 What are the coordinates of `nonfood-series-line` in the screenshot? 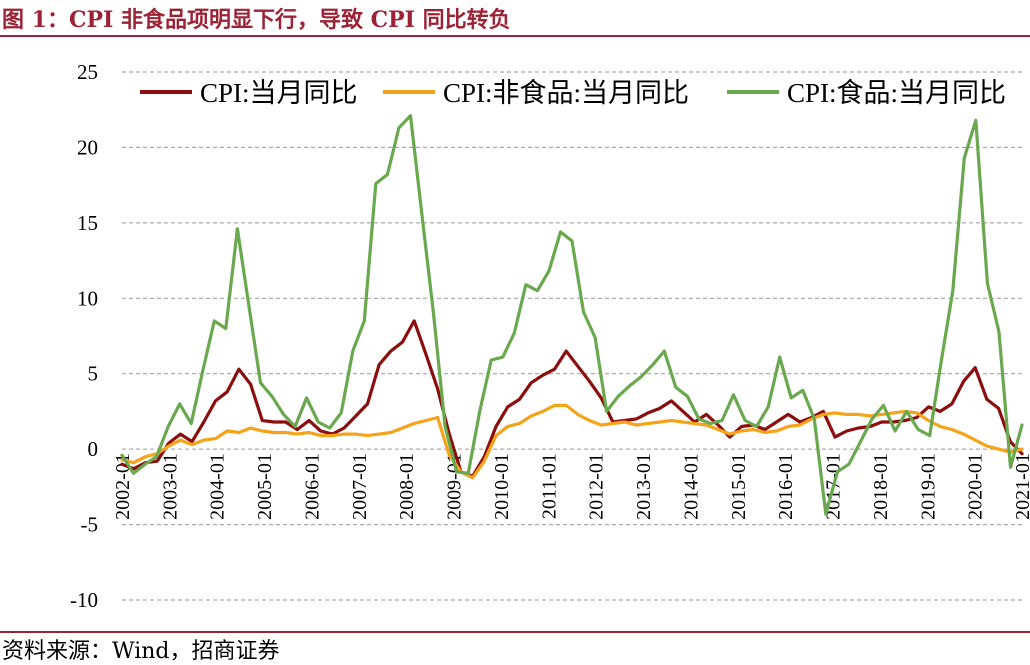 It's located at (572, 441).